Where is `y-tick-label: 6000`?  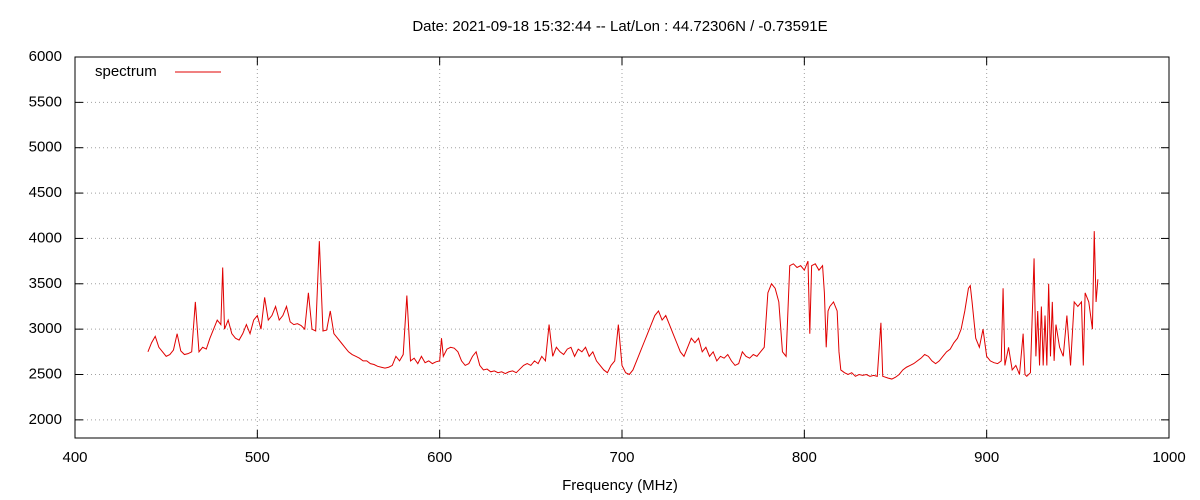
y-tick-label: 6000 is located at coordinates (45, 56).